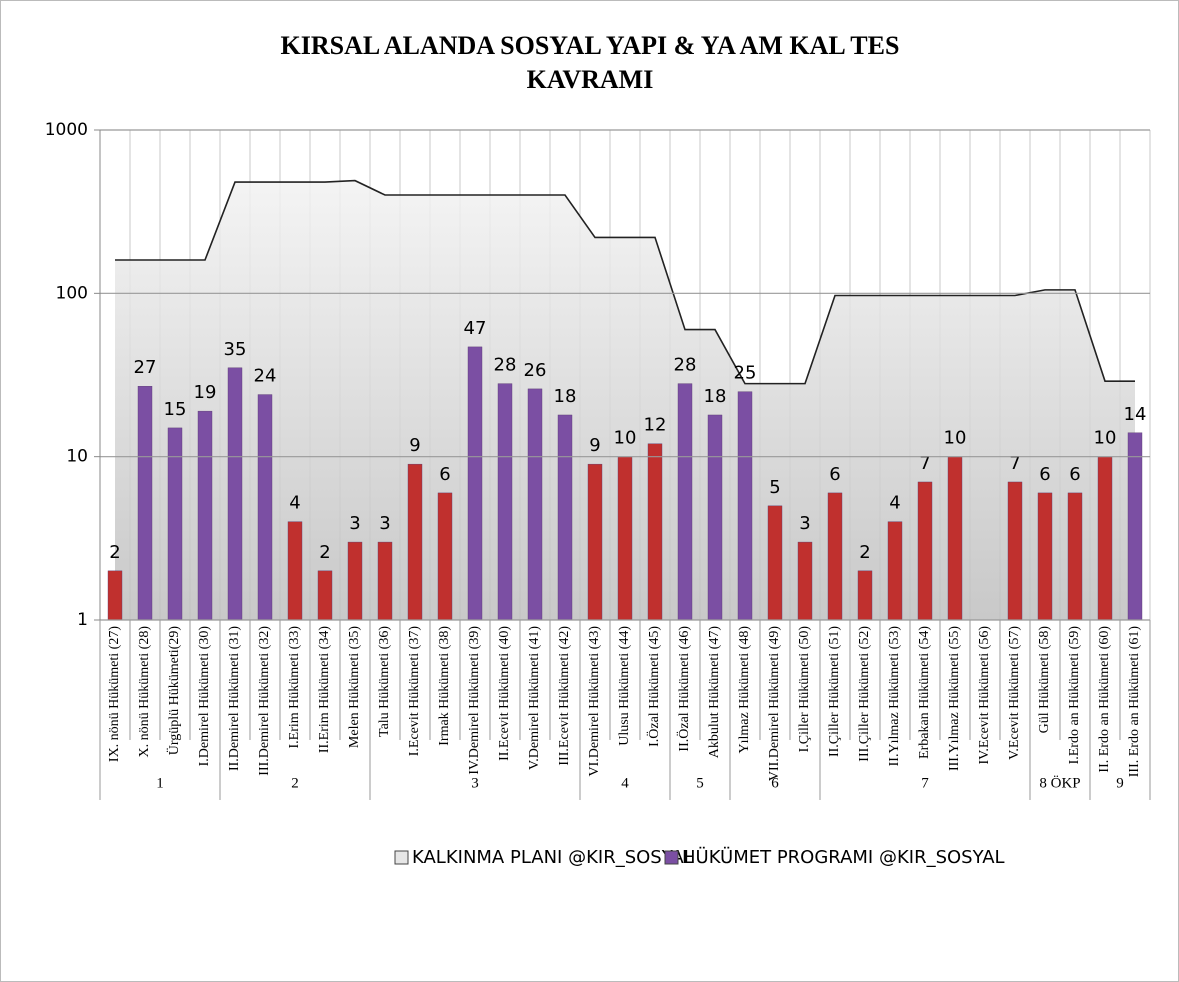 This screenshot has height=982, width=1179. I want to click on y-tick-label: 100, so click(72, 293).